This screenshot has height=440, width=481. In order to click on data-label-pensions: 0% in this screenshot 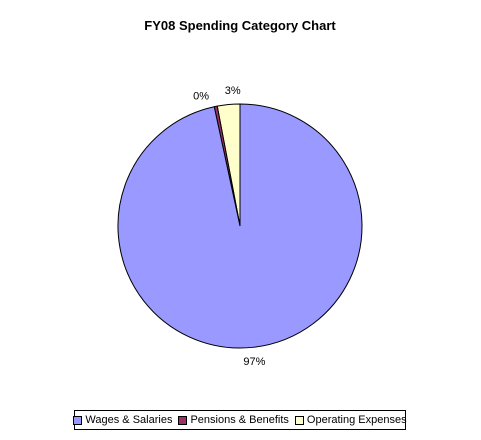, I will do `click(201, 97)`.